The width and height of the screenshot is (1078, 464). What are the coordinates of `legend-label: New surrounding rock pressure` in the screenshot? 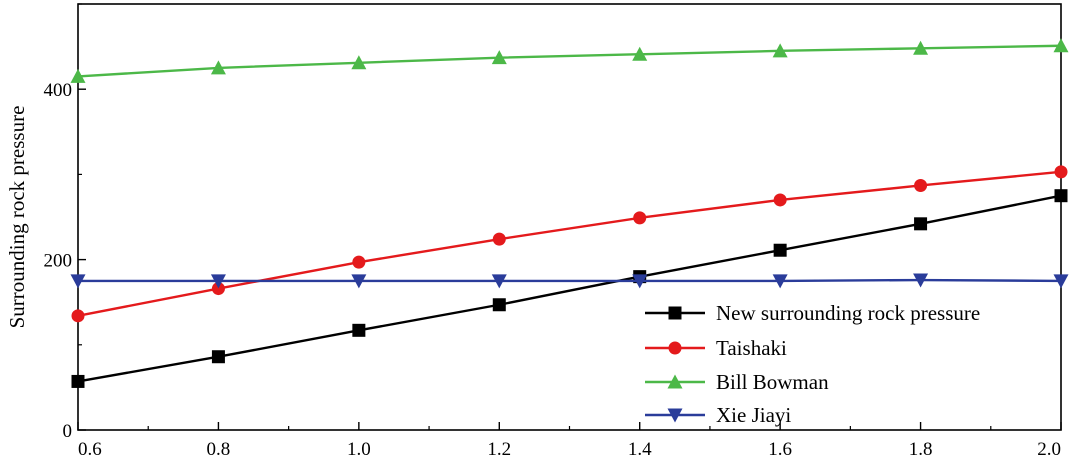 It's located at (848, 313).